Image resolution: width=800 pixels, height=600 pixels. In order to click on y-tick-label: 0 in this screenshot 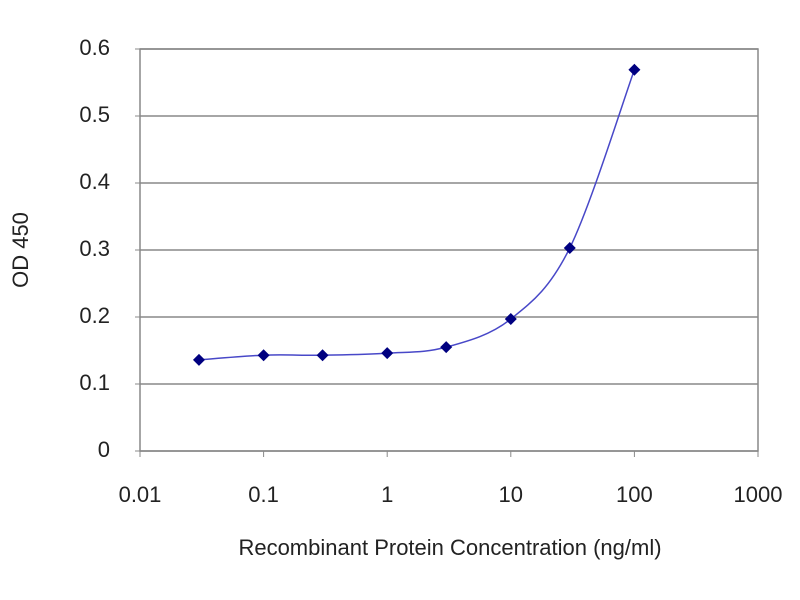, I will do `click(104, 449)`.